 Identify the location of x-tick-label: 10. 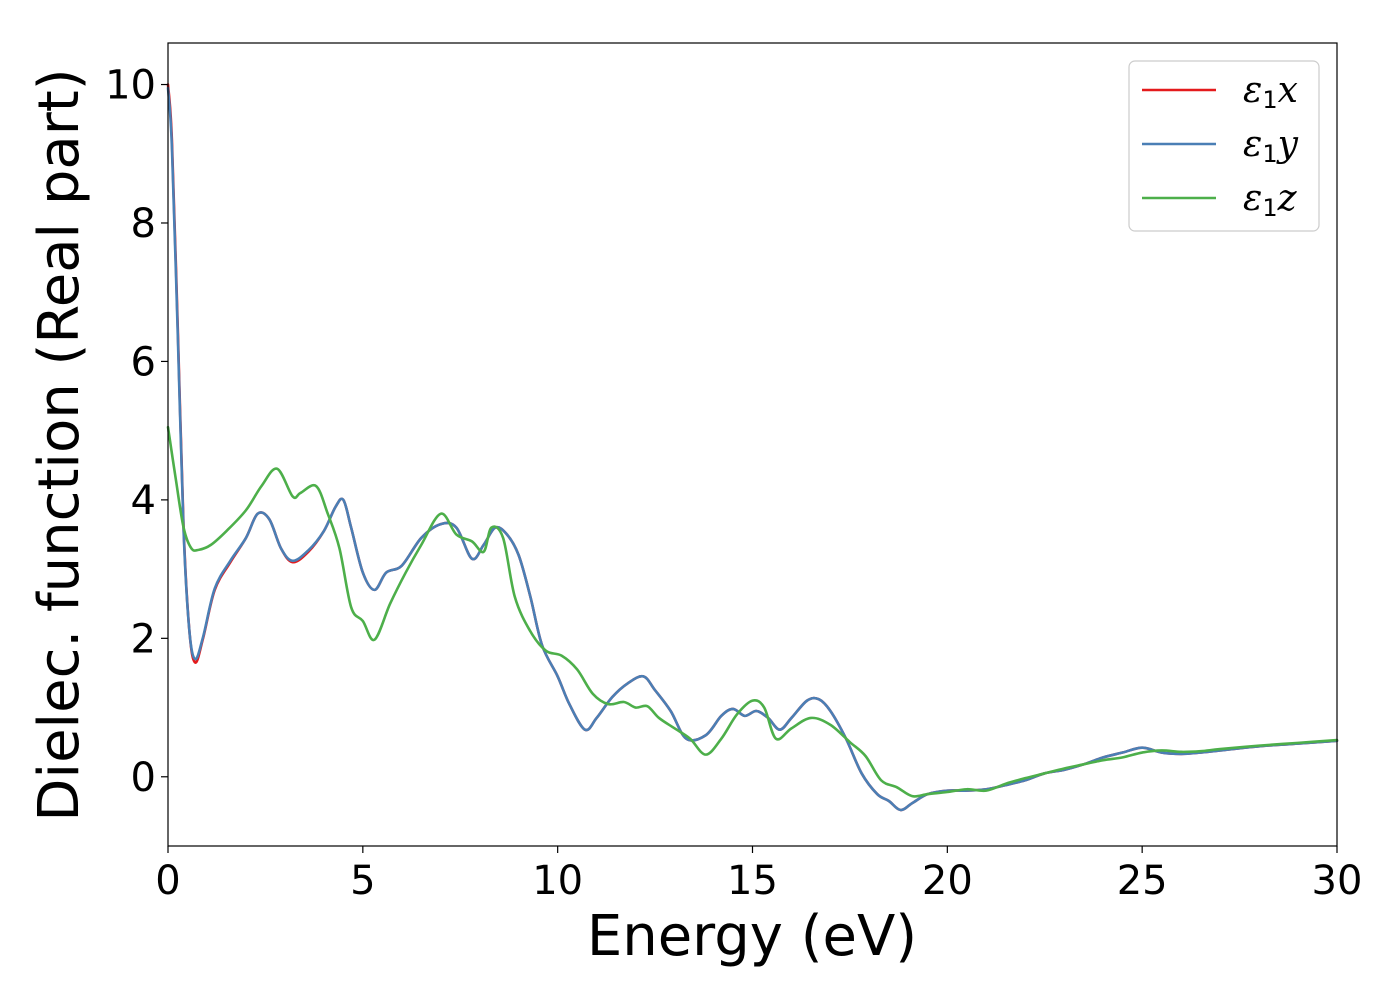
(557, 881).